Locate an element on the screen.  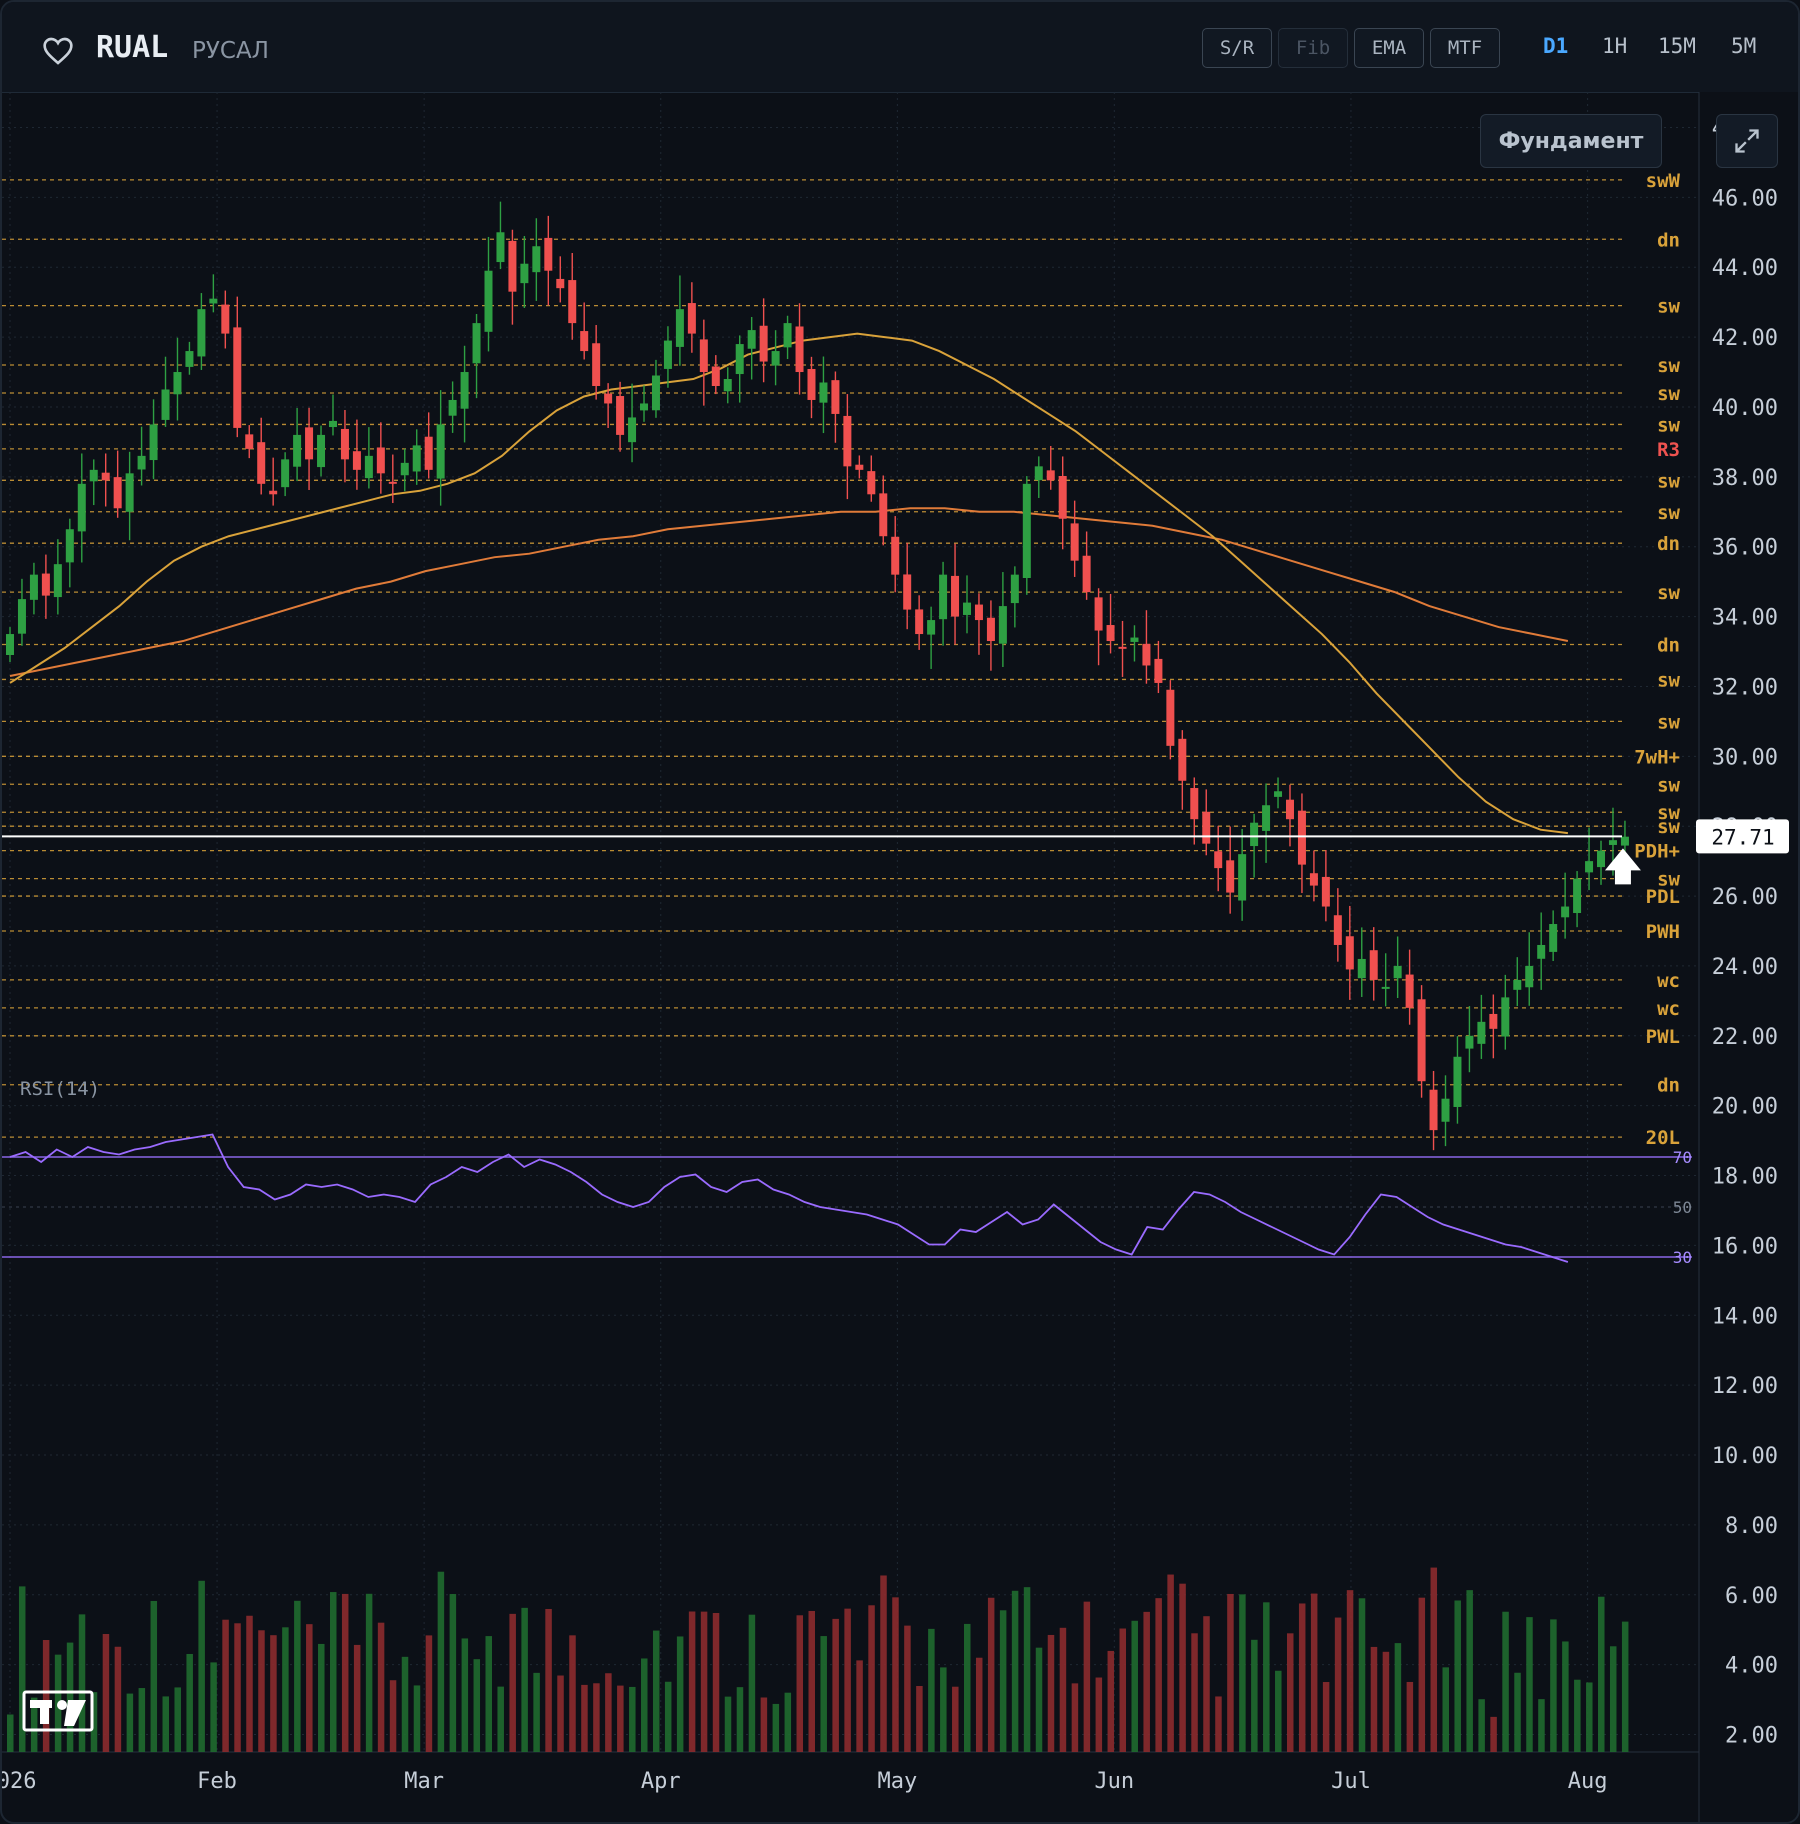
sr-level-label: PDL is located at coordinates (1663, 897).